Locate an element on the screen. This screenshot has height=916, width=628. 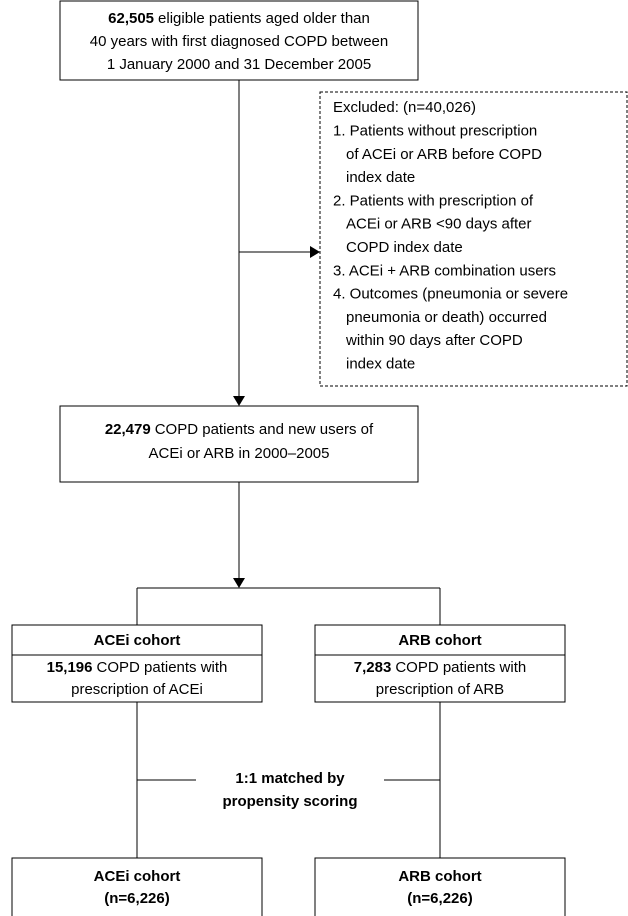
cohort-text: COPD patients and new users of is located at coordinates (264, 429).